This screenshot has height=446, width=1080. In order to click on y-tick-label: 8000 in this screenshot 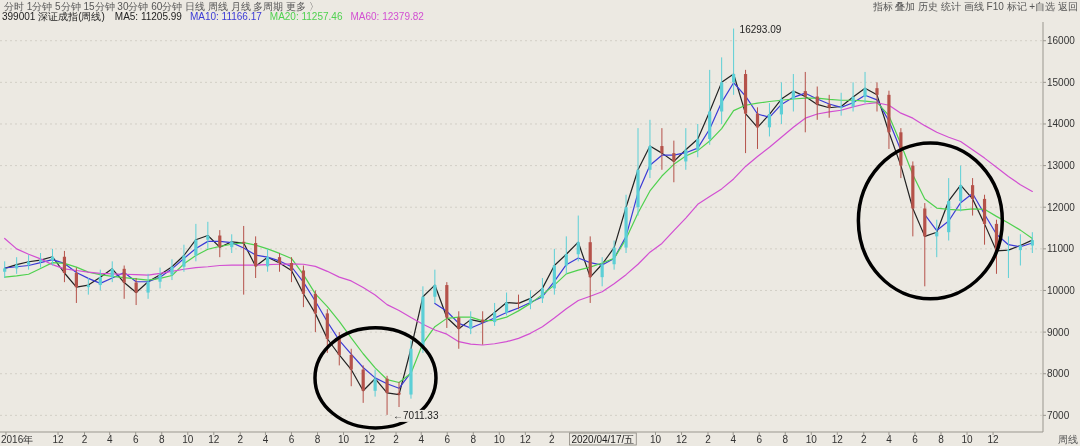, I will do `click(1058, 374)`.